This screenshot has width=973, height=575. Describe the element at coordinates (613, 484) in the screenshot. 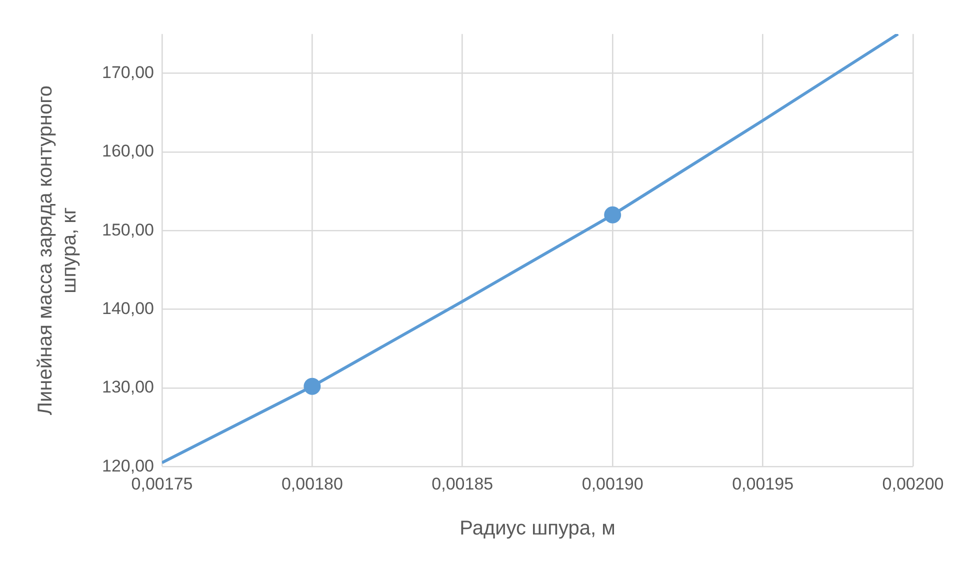

I see `x-tick-label: 0,00190` at that location.